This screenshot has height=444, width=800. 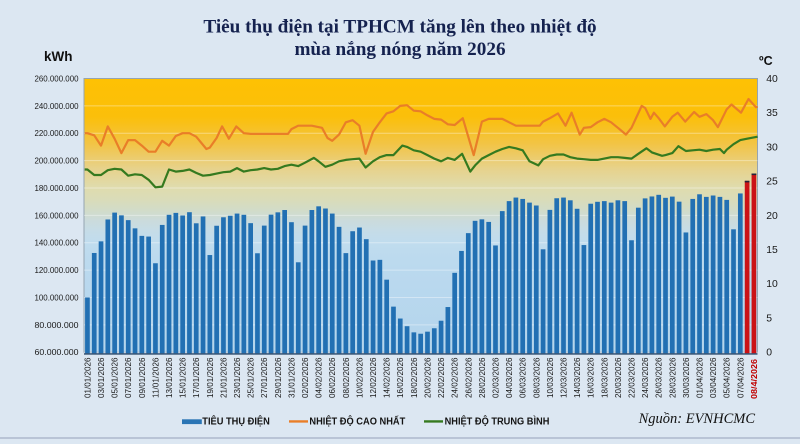 What do you see at coordinates (400, 377) in the screenshot?
I see `svg-text: 16/02/2026` at bounding box center [400, 377].